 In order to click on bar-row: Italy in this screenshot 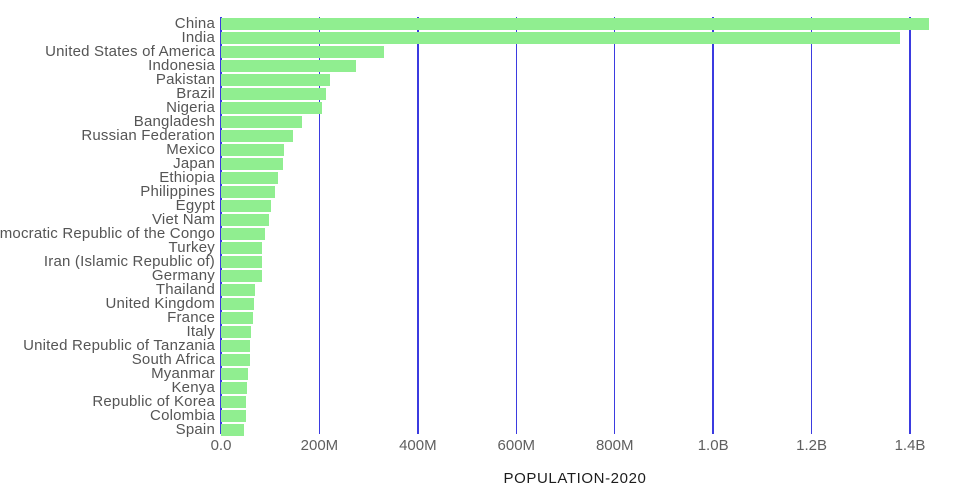, I will do `click(480, 331)`.